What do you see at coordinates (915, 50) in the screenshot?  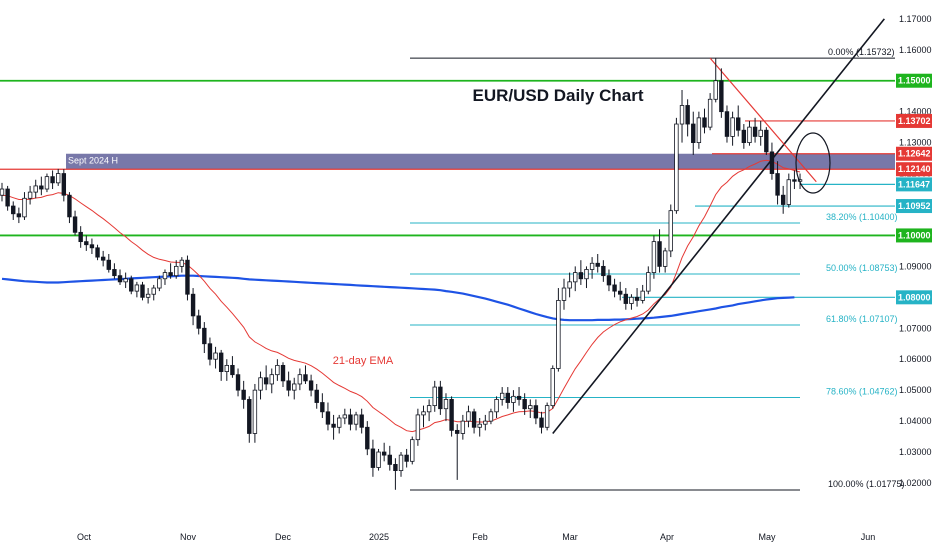 I see `y-tick-label: 1.16000` at bounding box center [915, 50].